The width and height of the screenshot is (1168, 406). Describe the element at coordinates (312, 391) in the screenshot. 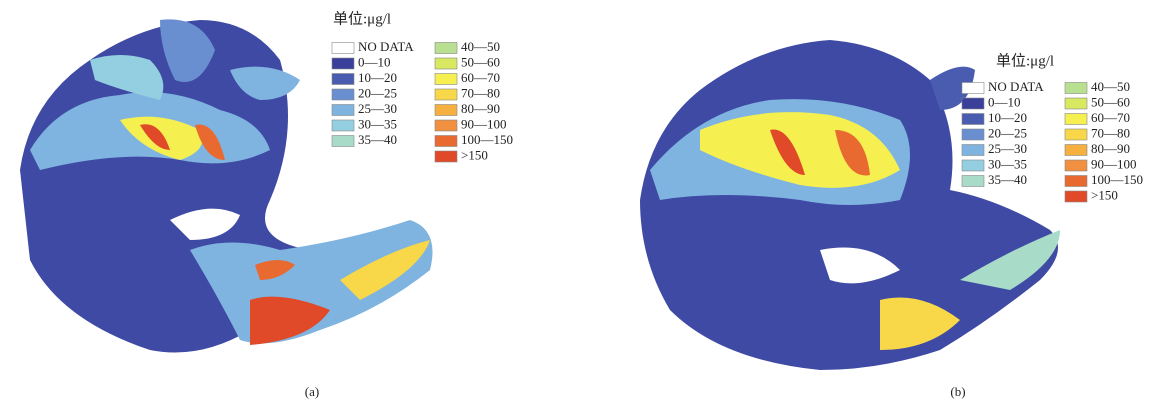

I see `panel-label: (a)` at that location.